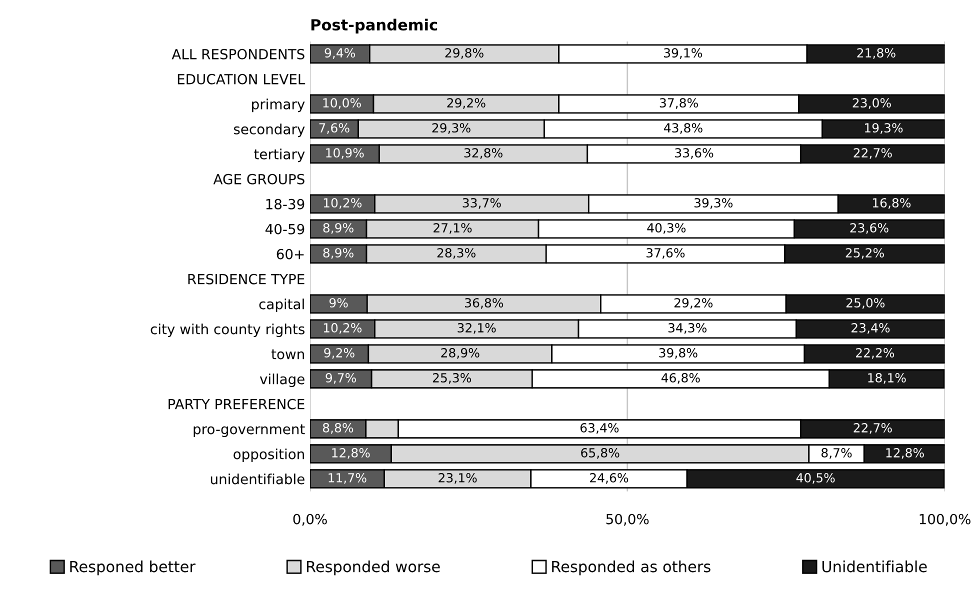 The image size is (978, 592). Describe the element at coordinates (891, 203) in the screenshot. I see `data-label: 16,8%` at that location.